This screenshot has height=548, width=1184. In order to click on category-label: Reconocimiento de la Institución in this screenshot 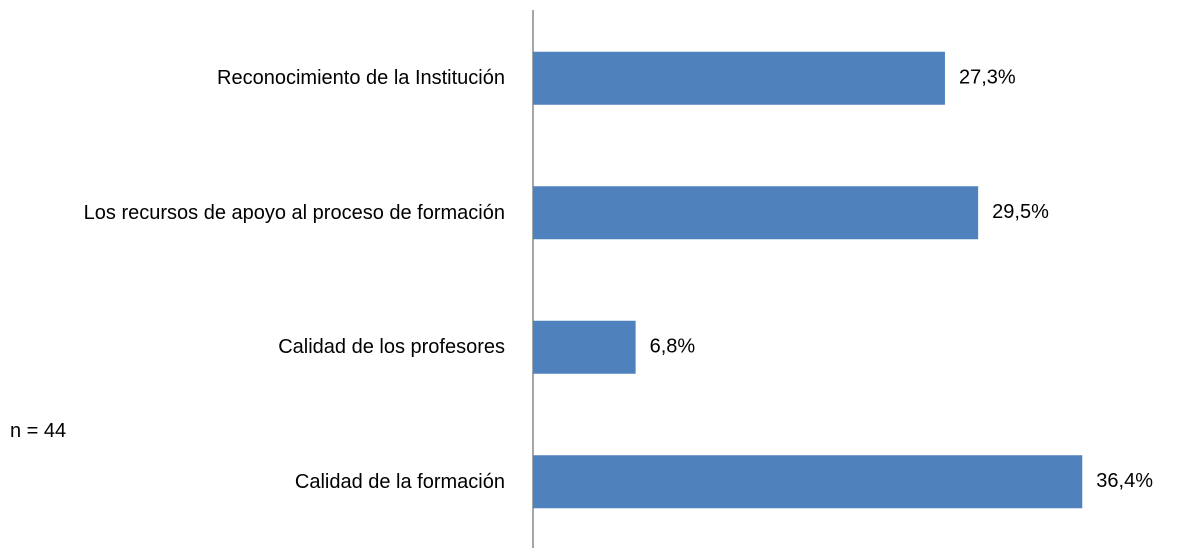, I will do `click(361, 78)`.